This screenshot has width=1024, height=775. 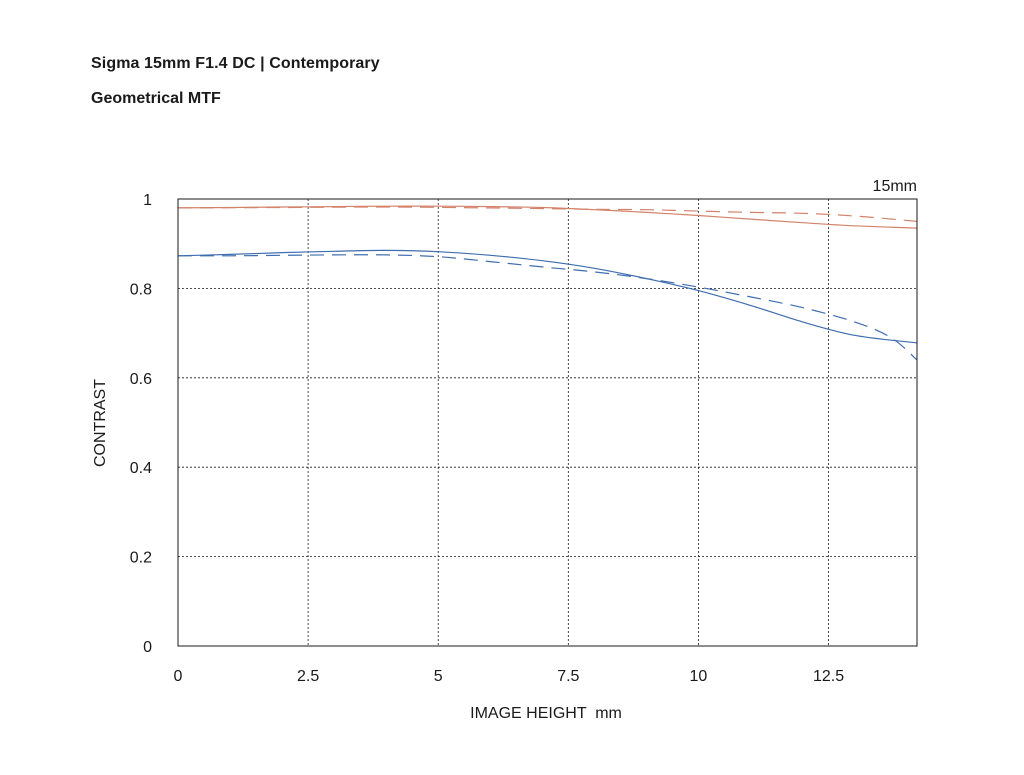 What do you see at coordinates (895, 186) in the screenshot?
I see `focal-length-label: 15mm` at bounding box center [895, 186].